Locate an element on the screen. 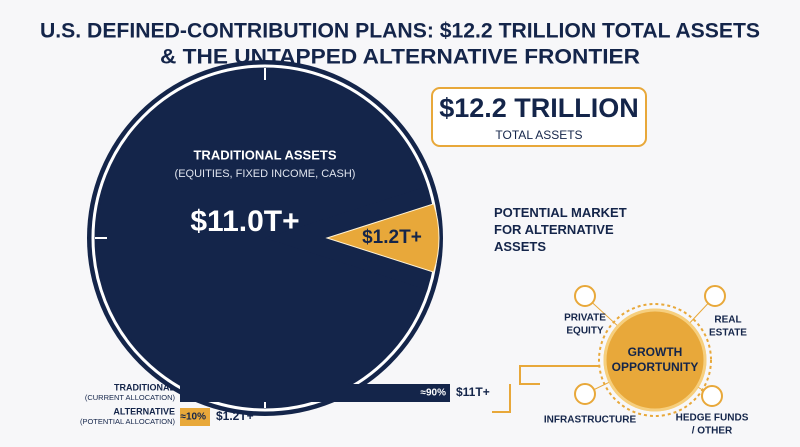  callout-headline: $12.2 TRILLION is located at coordinates (539, 108).